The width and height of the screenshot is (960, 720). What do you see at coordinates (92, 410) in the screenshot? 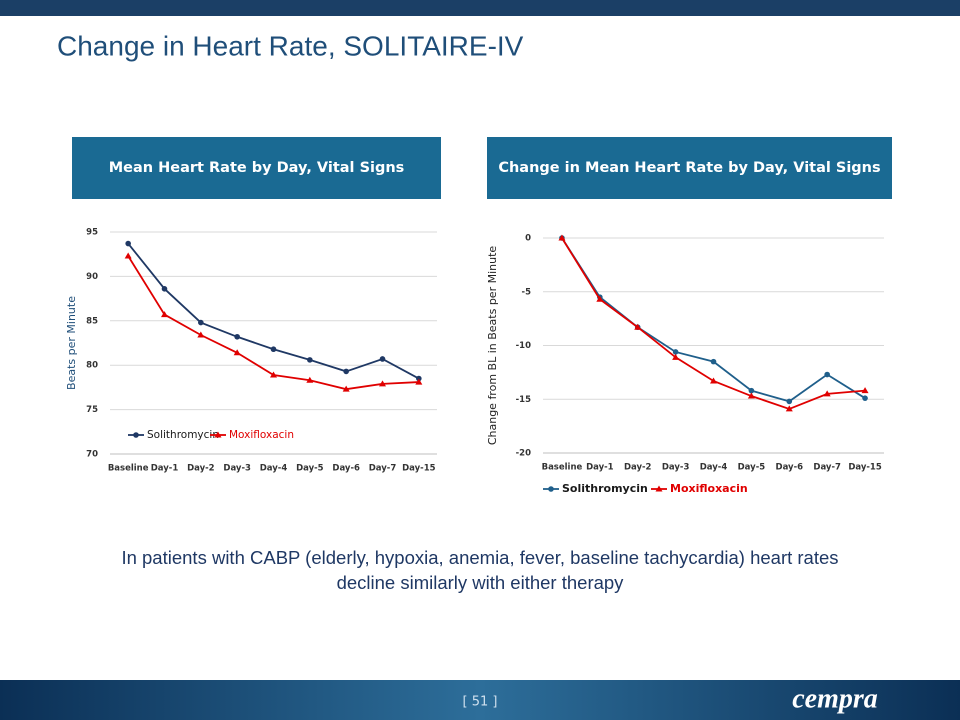
I see `y-tick-label: 75` at bounding box center [92, 410].